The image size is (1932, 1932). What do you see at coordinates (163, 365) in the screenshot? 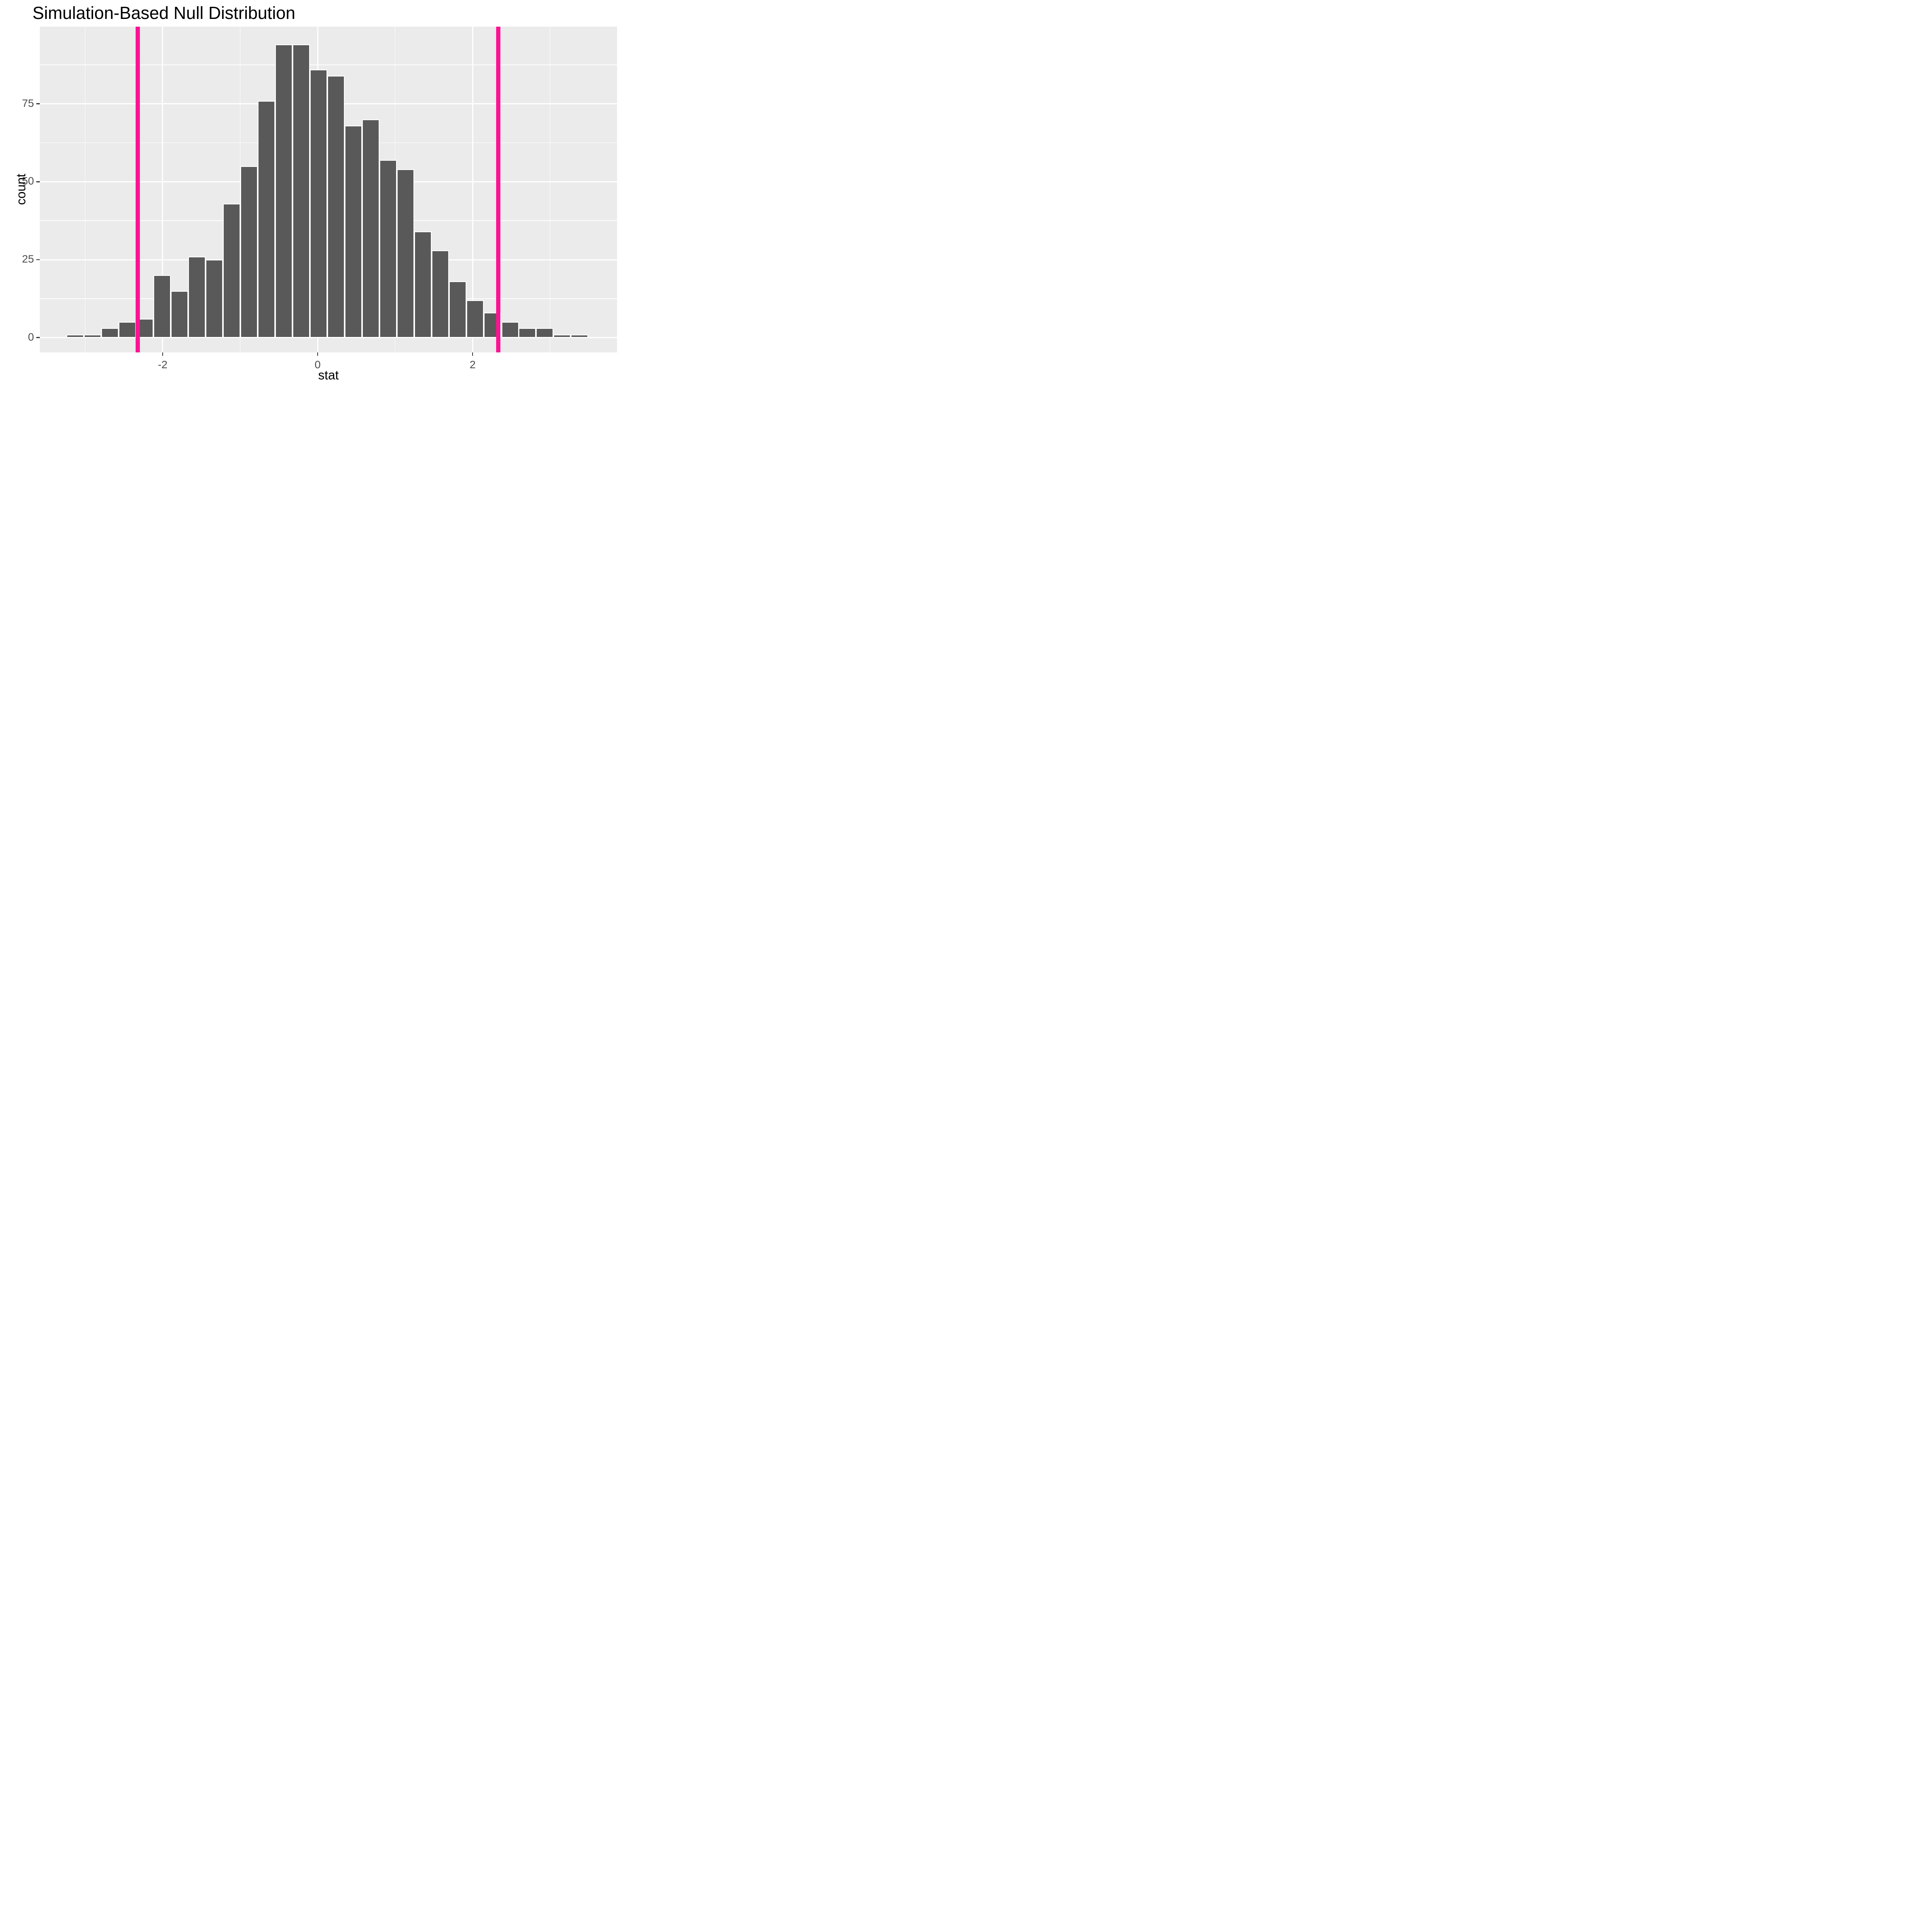
I see `x-tick-label: -2` at bounding box center [163, 365].